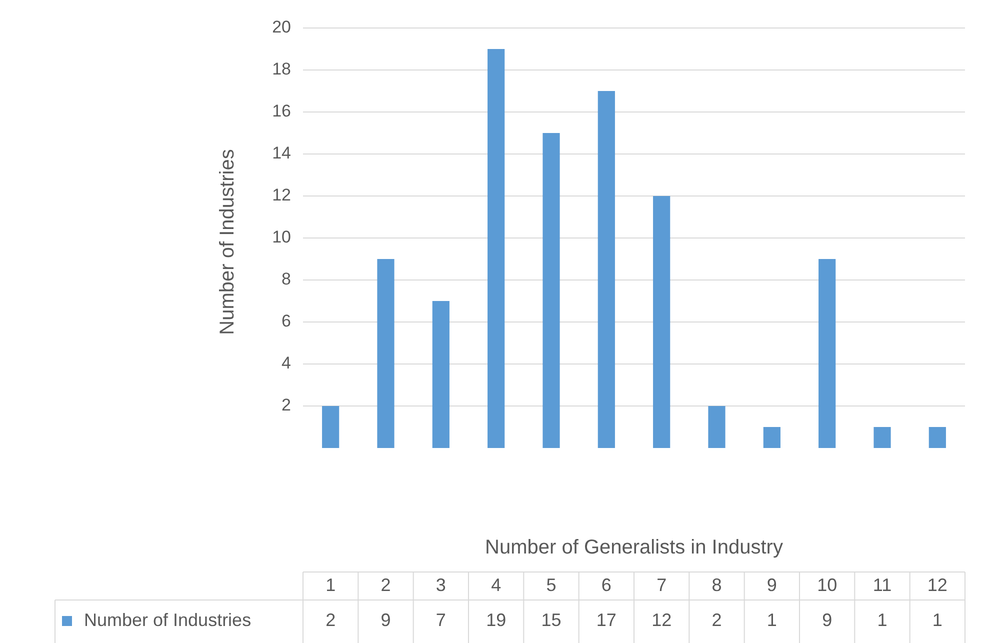 The width and height of the screenshot is (985, 643). What do you see at coordinates (331, 584) in the screenshot?
I see `x-tick-label: 1` at bounding box center [331, 584].